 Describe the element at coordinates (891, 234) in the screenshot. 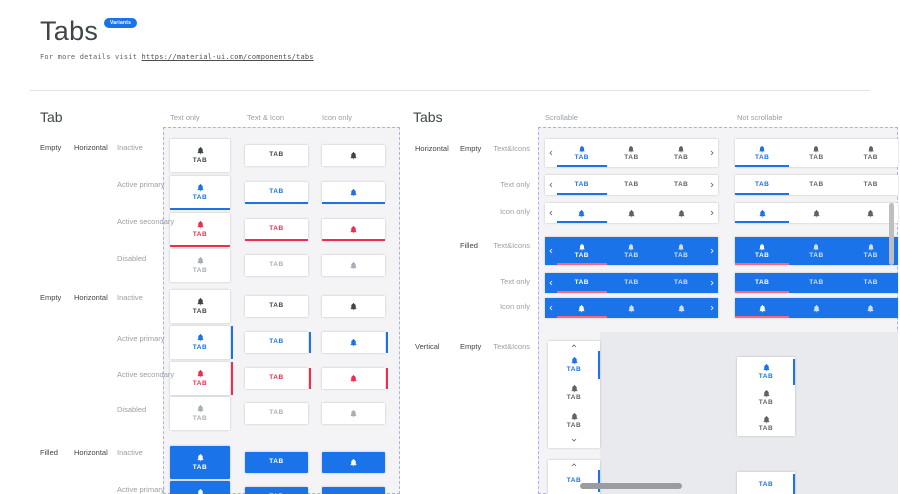

I see `vertical-scrollbar-thumb` at that location.